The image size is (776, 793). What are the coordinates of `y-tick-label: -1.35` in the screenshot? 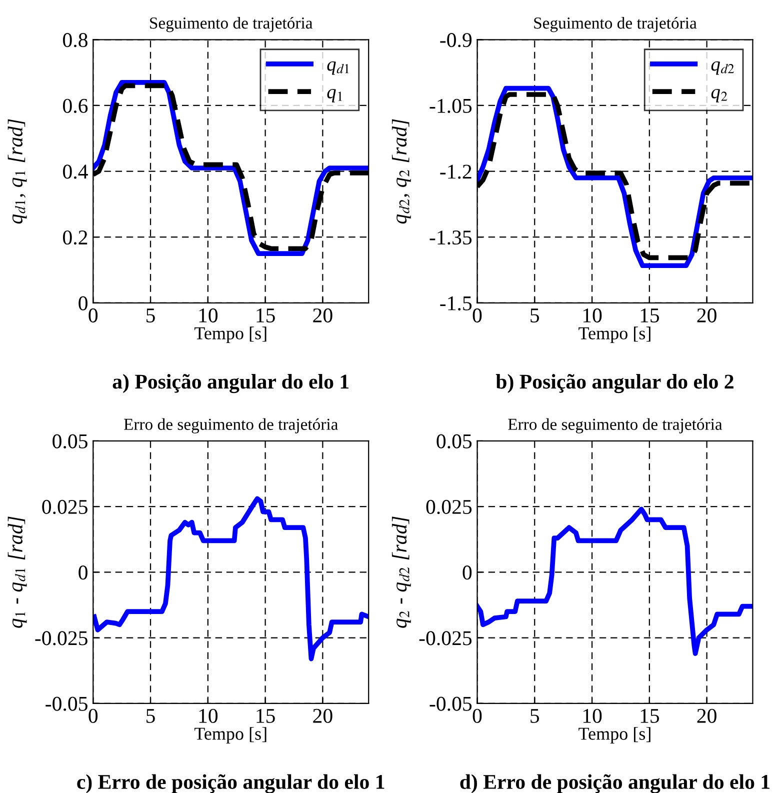 It's located at (451, 237).